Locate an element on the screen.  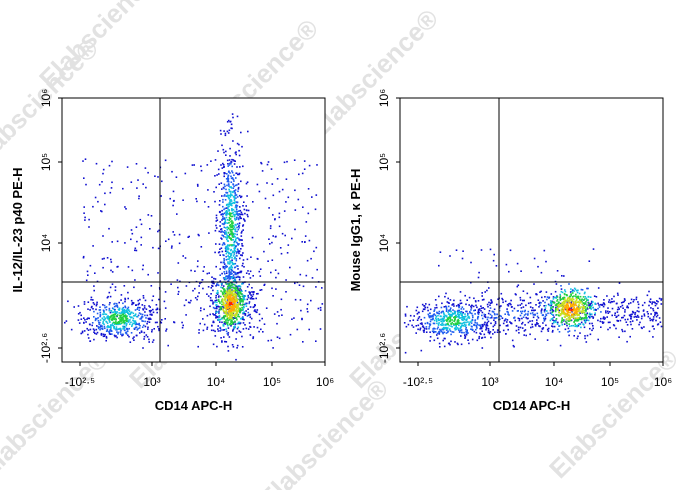
x-tick-label: 10³ is located at coordinates (489, 382).